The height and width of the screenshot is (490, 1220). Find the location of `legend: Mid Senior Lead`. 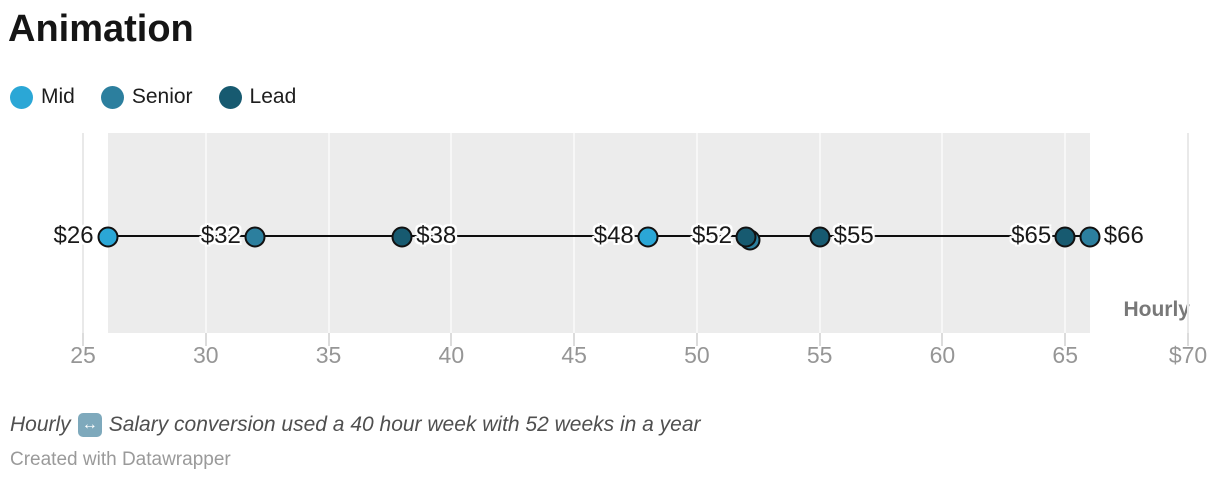

legend: Mid Senior Lead is located at coordinates (153, 97).